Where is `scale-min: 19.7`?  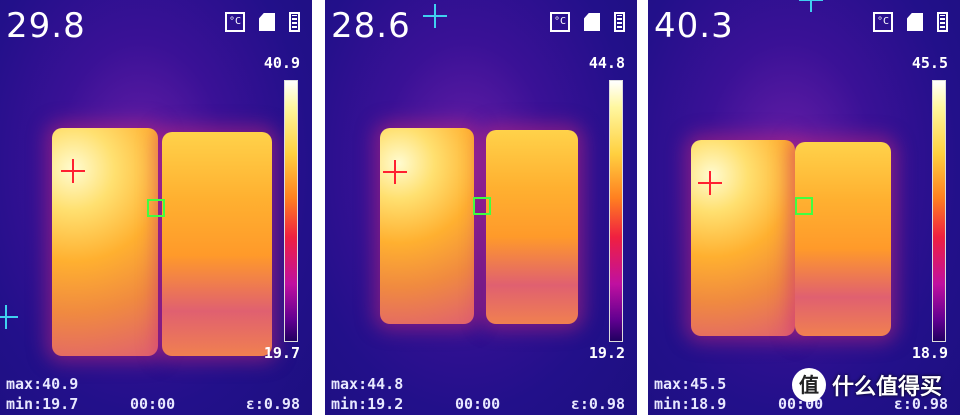
scale-min: 19.7 is located at coordinates (281, 353).